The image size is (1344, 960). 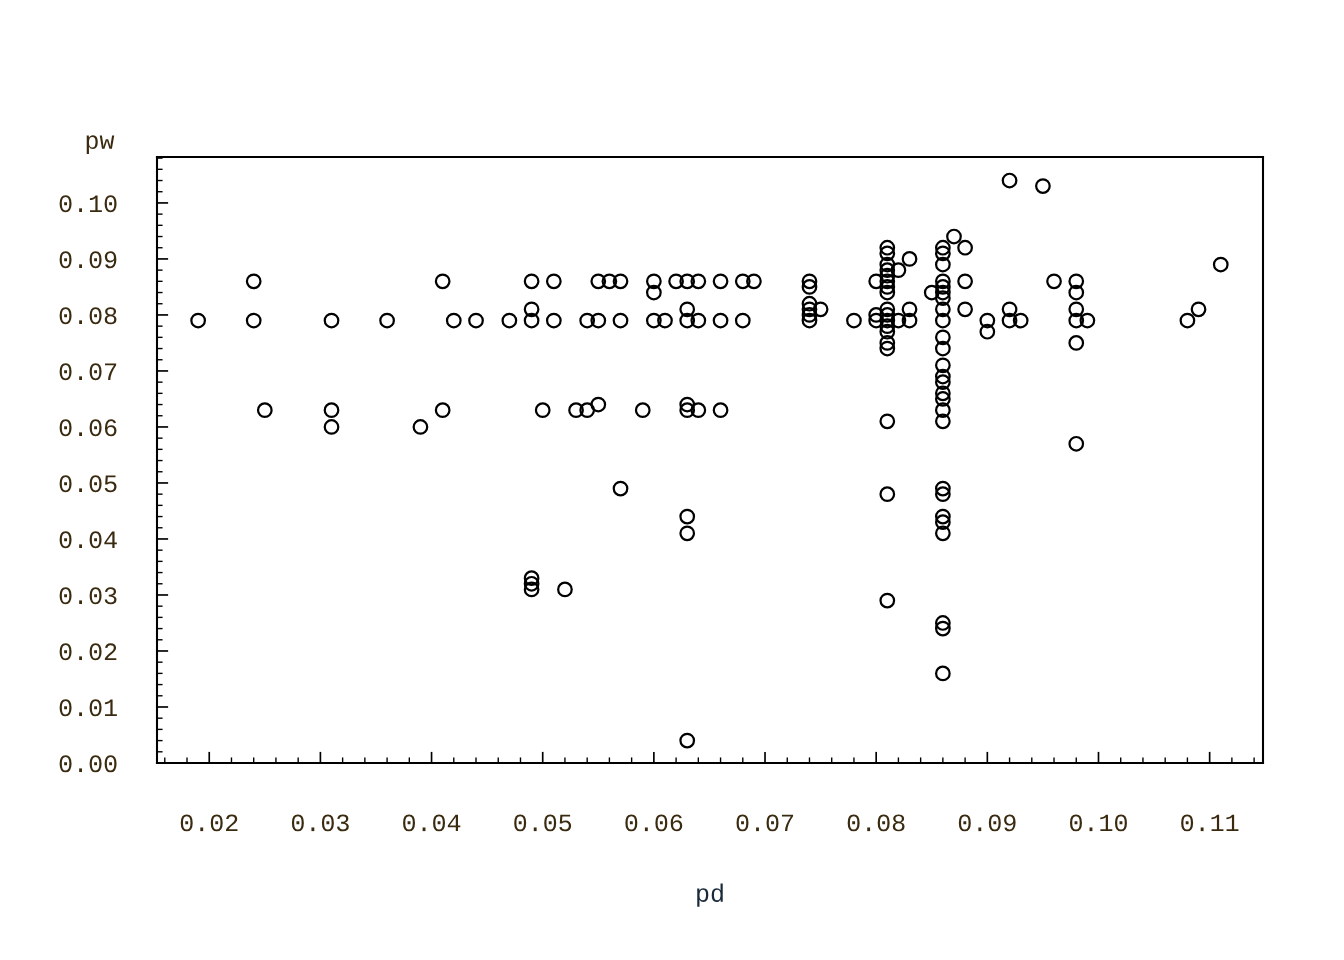 What do you see at coordinates (209, 823) in the screenshot?
I see `x-tick-label: 0.02` at bounding box center [209, 823].